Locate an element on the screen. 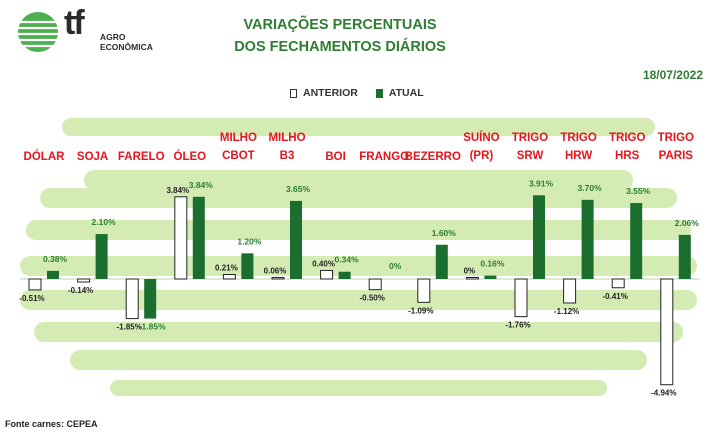 This screenshot has height=433, width=717. data-label-previous: 0.06% is located at coordinates (275, 271).